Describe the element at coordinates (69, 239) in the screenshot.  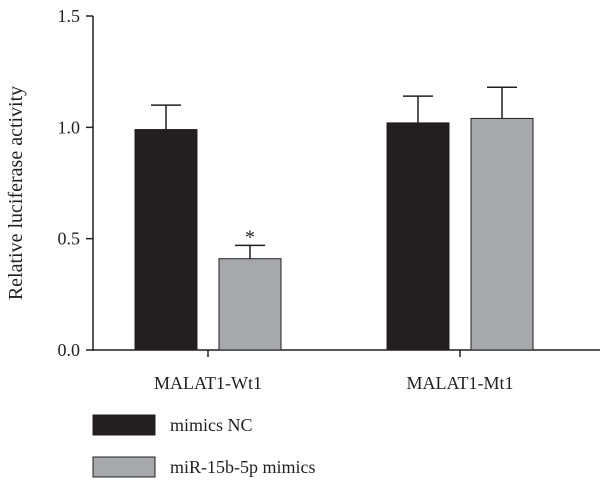
I see `y-tick-label: 0.5` at that location.